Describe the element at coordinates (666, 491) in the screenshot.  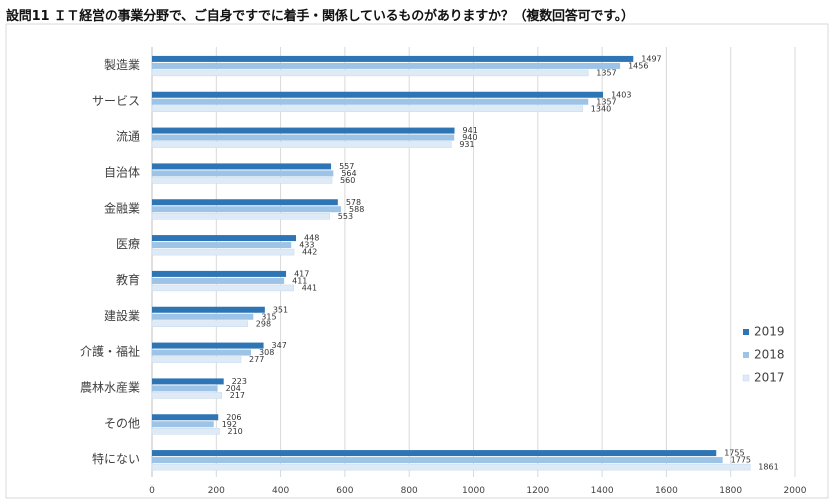
I see `x-tick-label: 1600` at that location.